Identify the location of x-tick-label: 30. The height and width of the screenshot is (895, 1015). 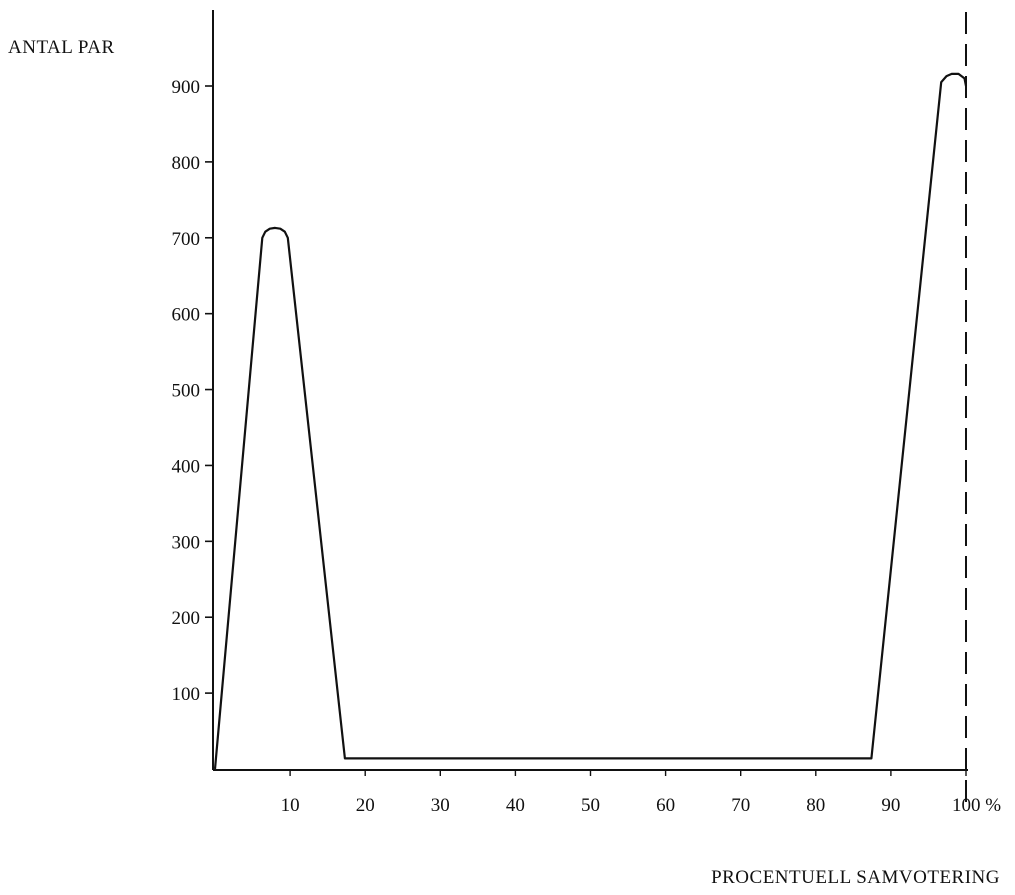
(440, 805).